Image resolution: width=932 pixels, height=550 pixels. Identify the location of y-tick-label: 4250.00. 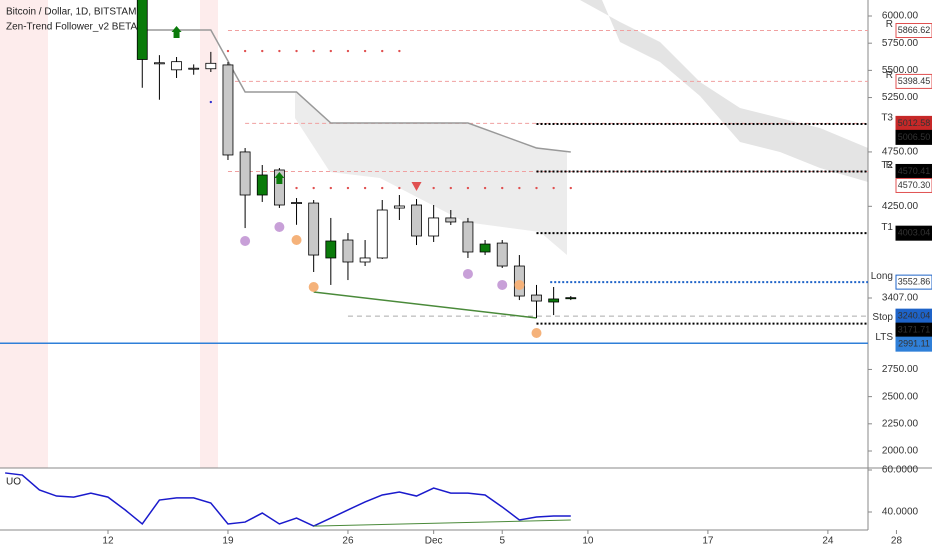
(900, 206).